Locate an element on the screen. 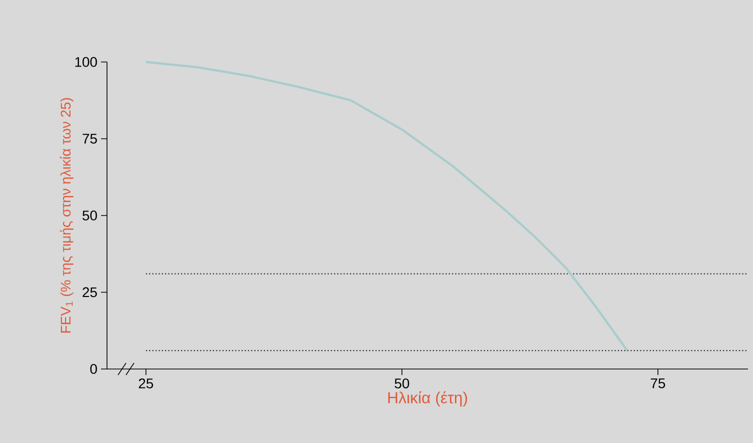 The height and width of the screenshot is (443, 753). y-tick-label: 100 is located at coordinates (86, 62).